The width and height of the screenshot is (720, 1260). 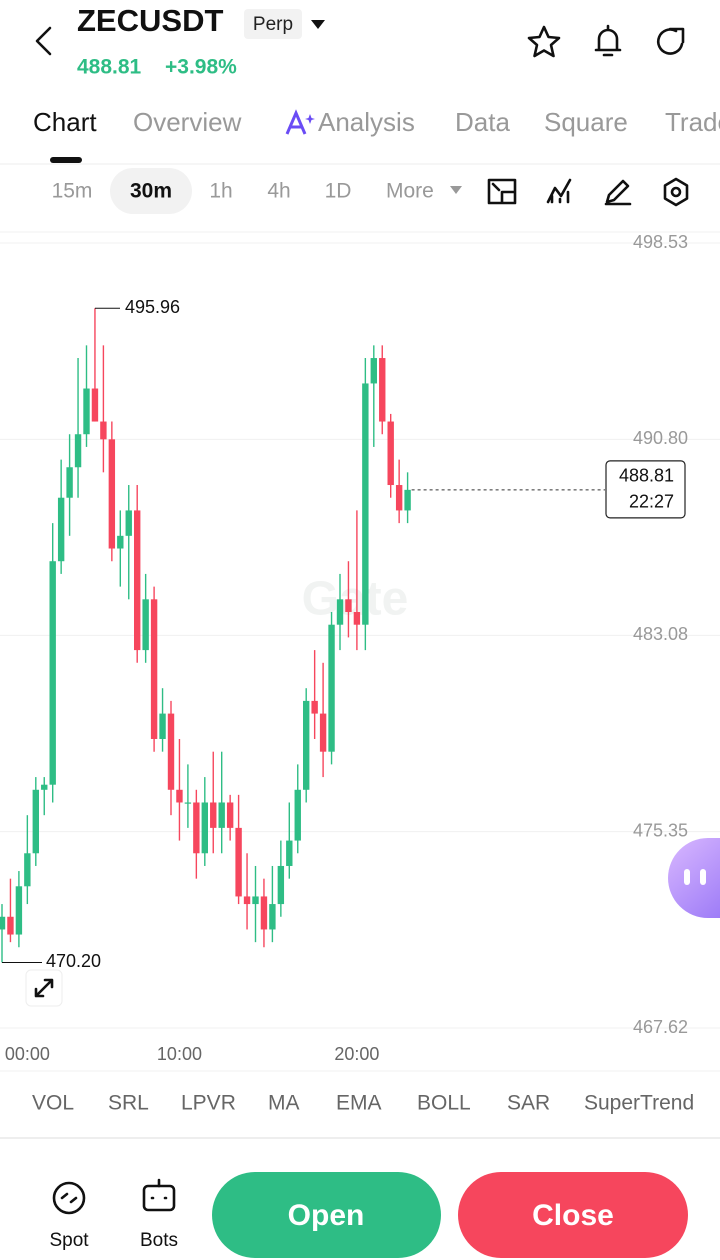 What do you see at coordinates (618, 192) in the screenshot?
I see `draw-icon` at bounding box center [618, 192].